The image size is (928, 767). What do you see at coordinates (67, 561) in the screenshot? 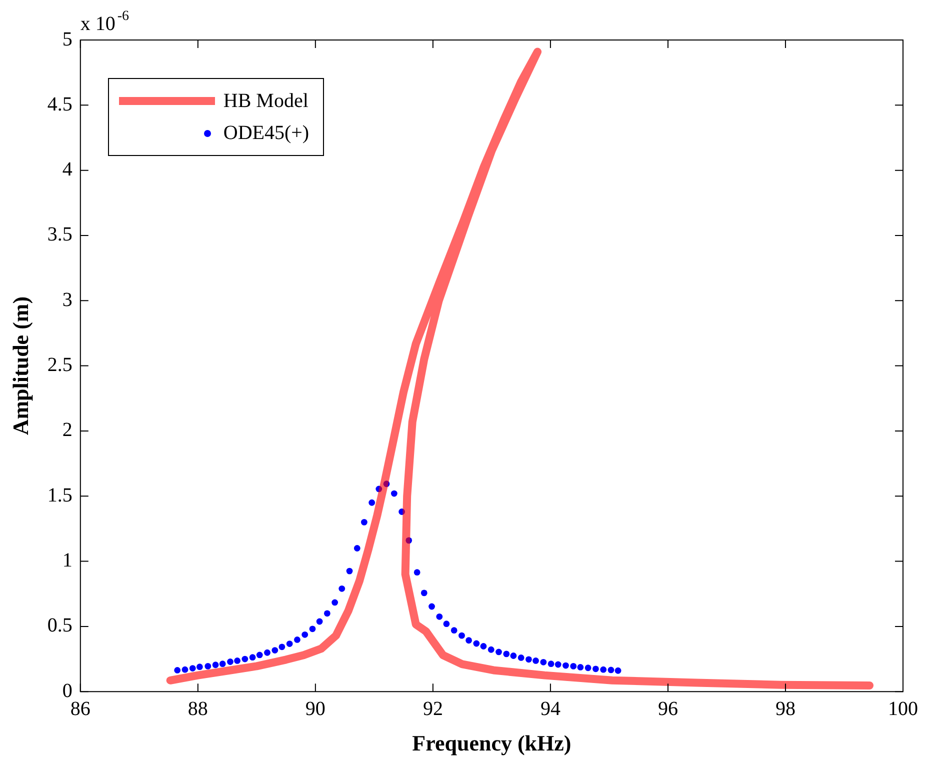
I see `y-tick-label: 1` at bounding box center [67, 561].